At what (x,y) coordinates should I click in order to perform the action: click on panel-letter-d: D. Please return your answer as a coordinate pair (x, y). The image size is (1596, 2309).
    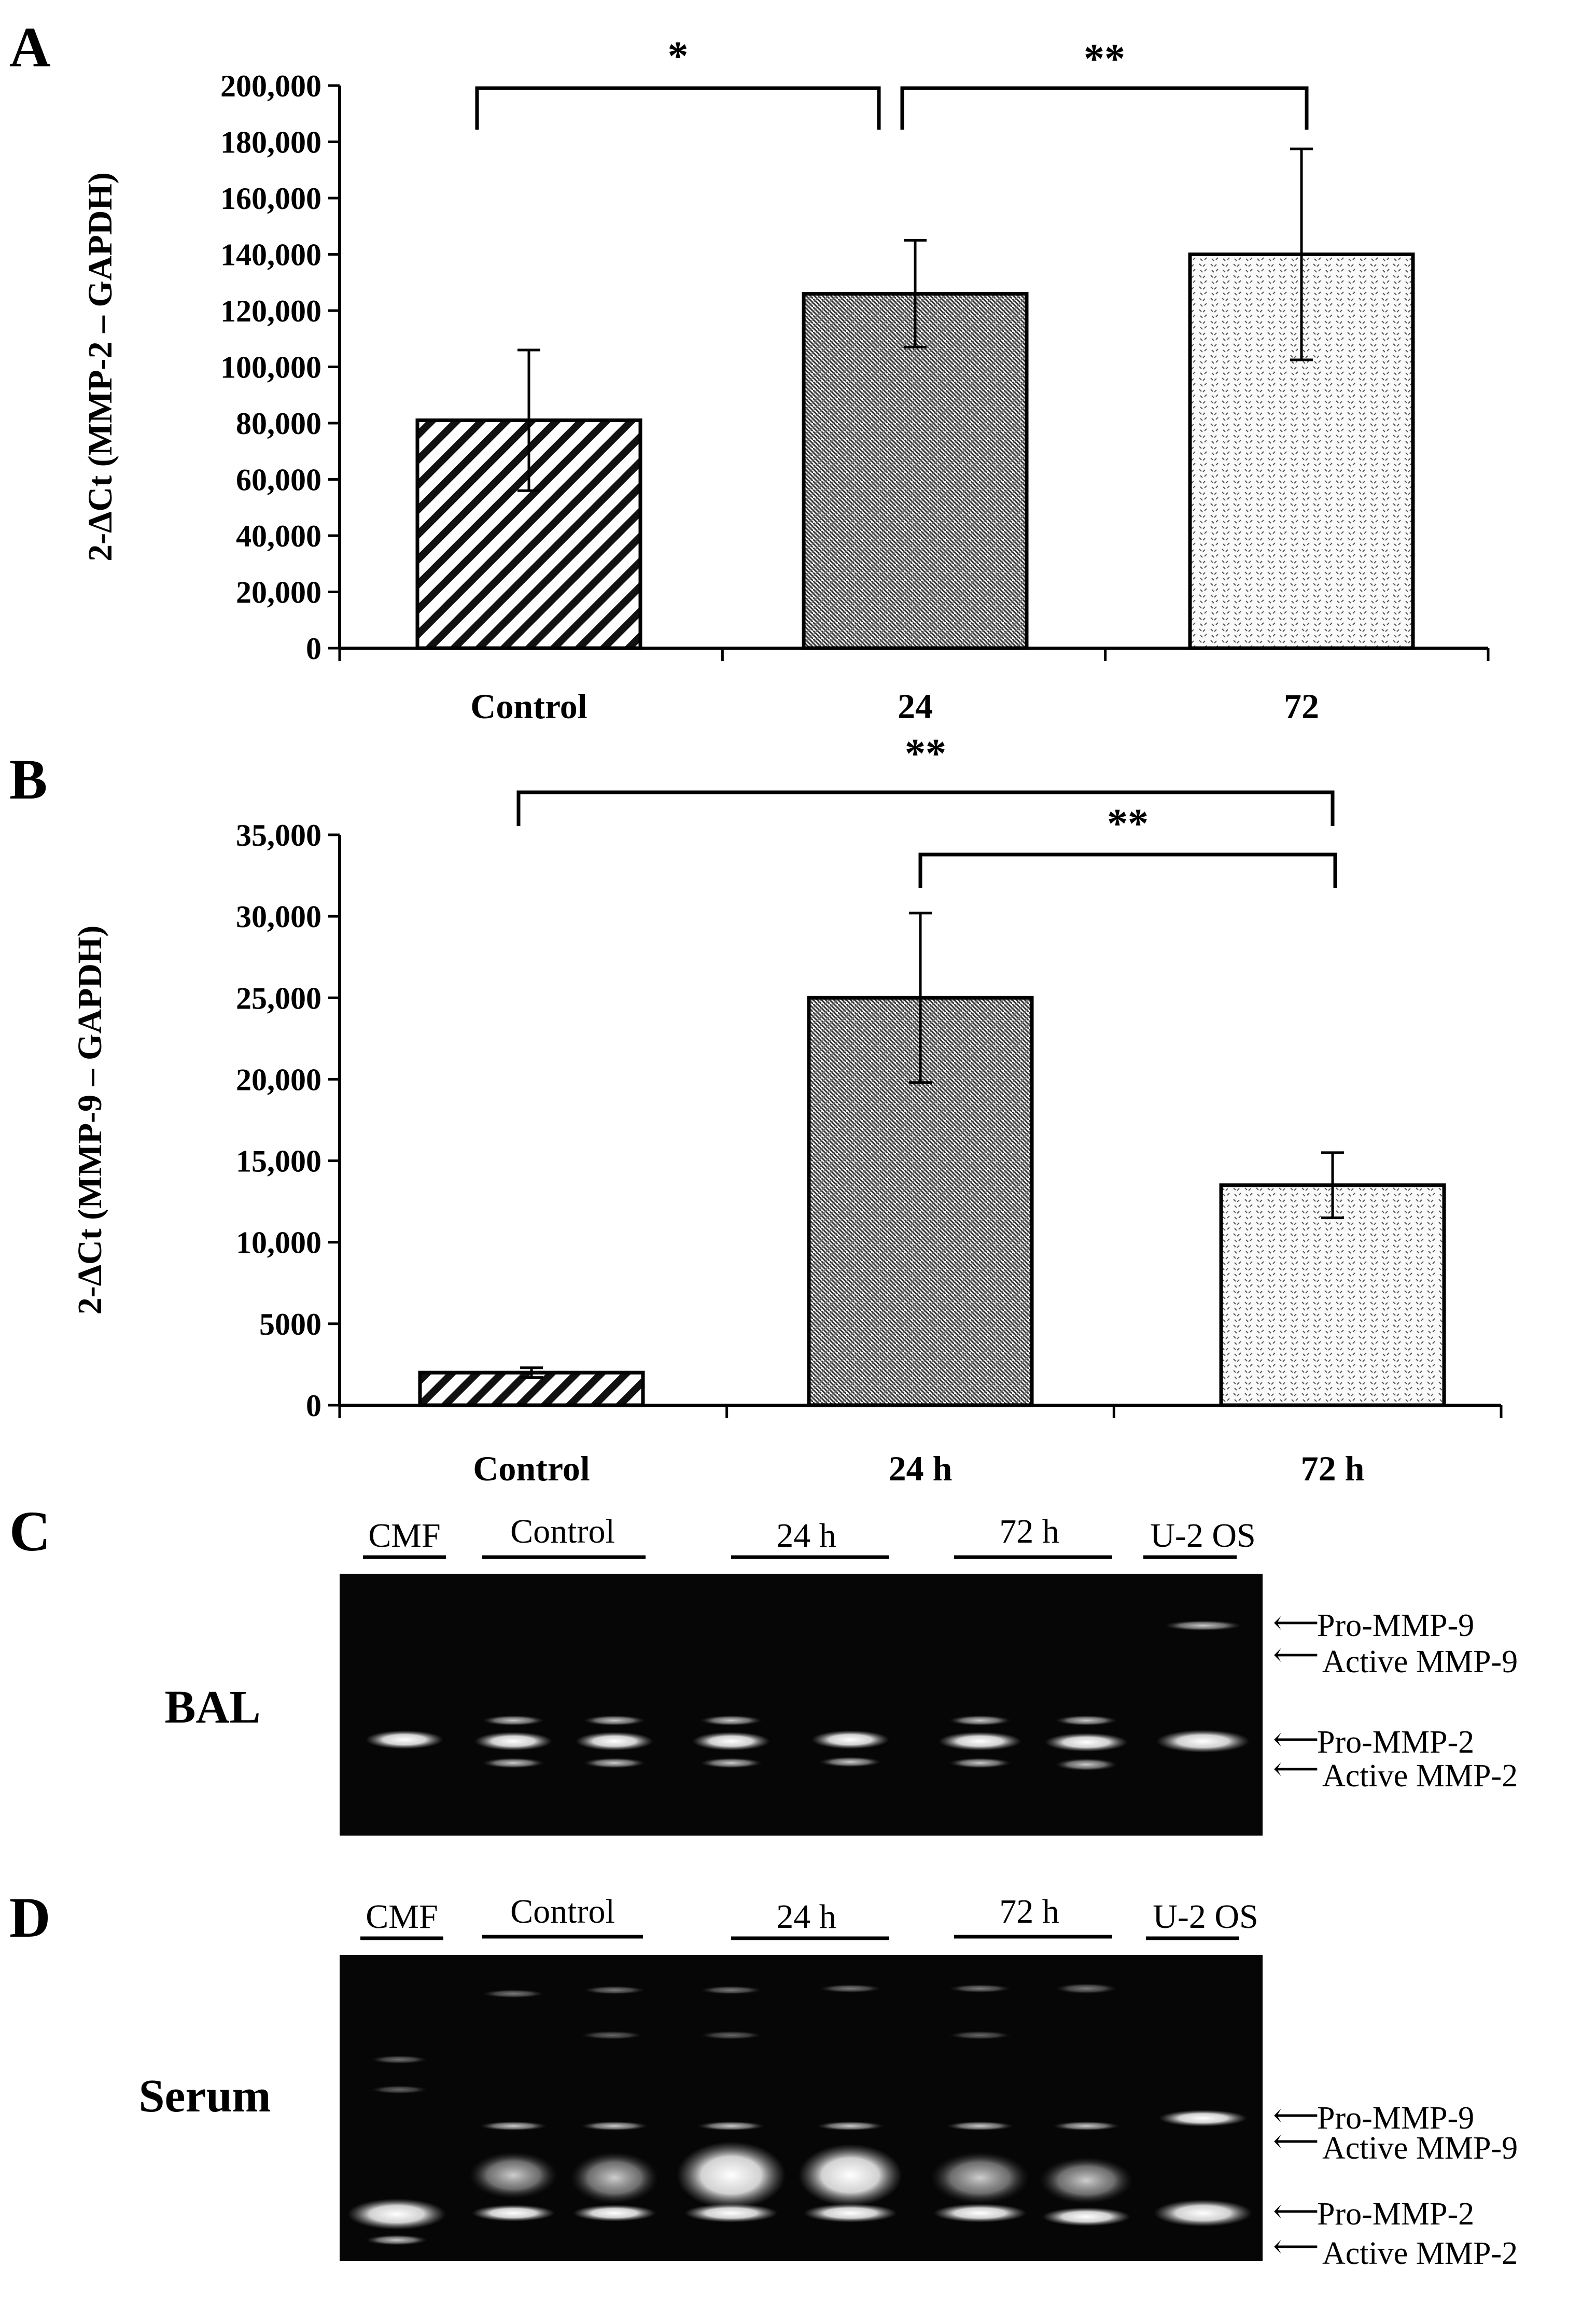
    Looking at the image, I should click on (29, 1918).